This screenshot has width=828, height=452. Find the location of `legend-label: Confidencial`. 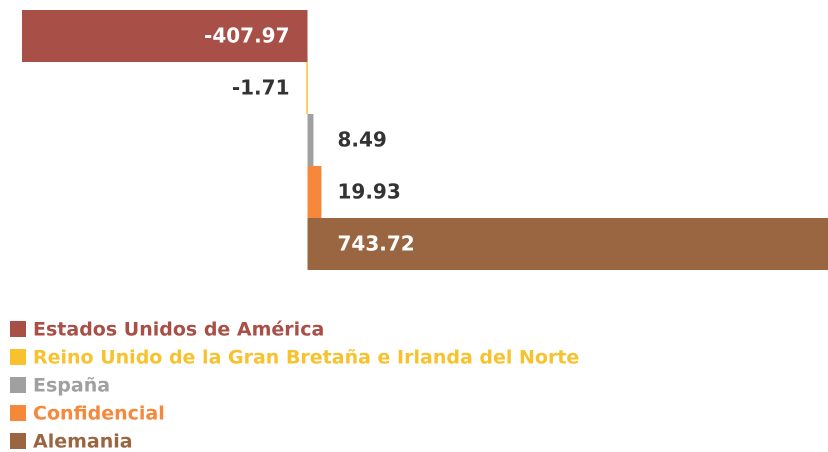

legend-label: Confidencial is located at coordinates (99, 414).